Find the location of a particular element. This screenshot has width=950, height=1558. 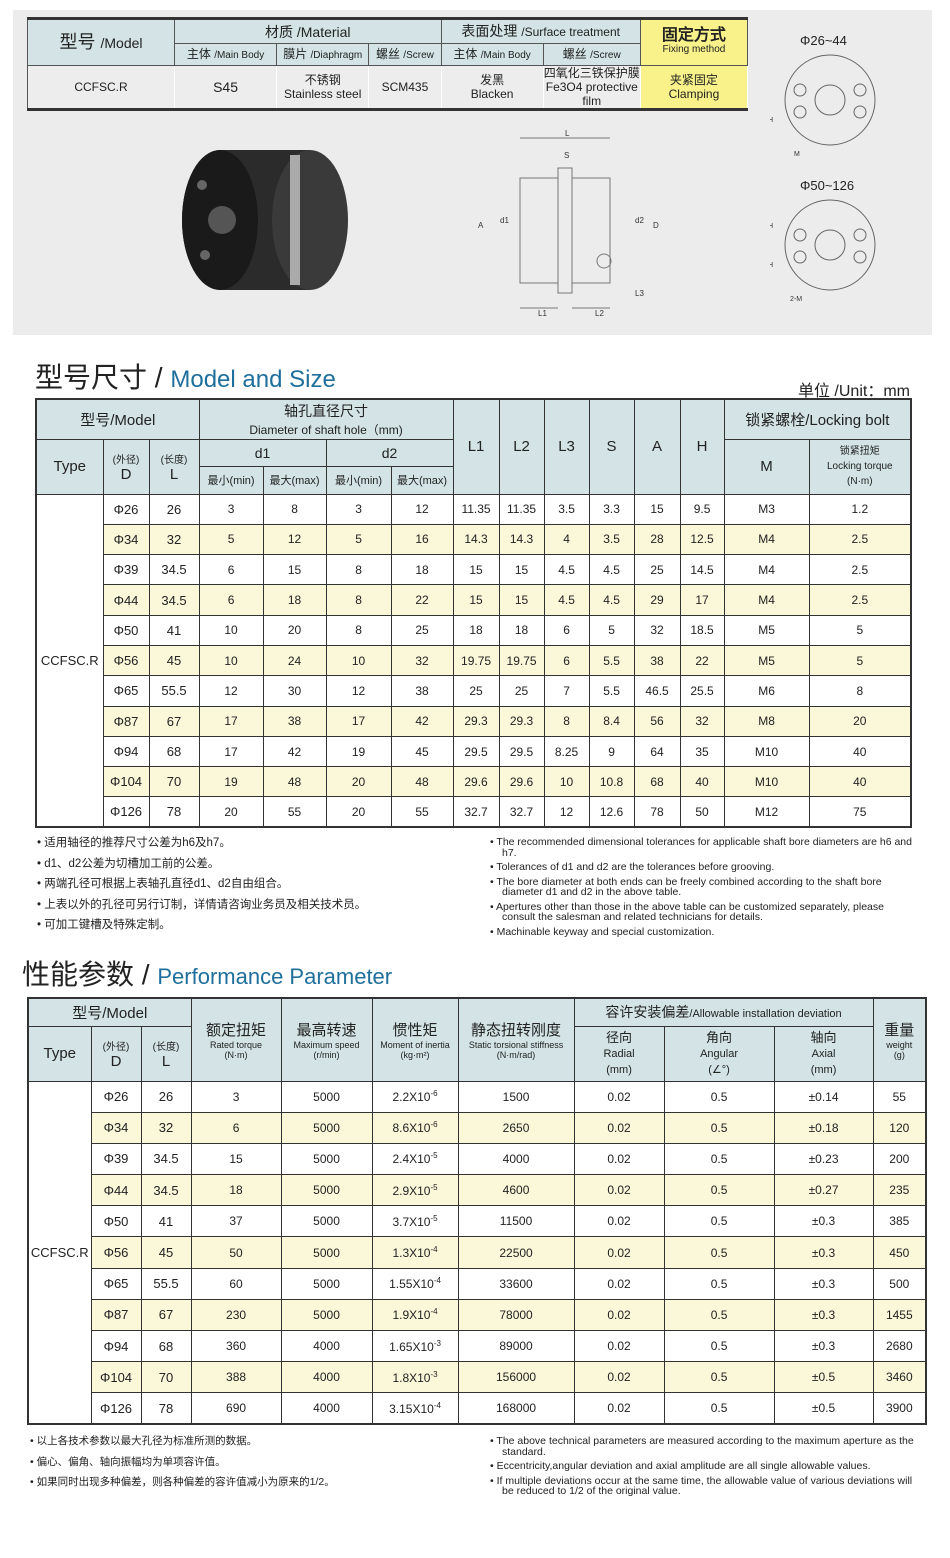

max-speed-header: 最高转速 Maximum speed (r/min) is located at coordinates (326, 1039).